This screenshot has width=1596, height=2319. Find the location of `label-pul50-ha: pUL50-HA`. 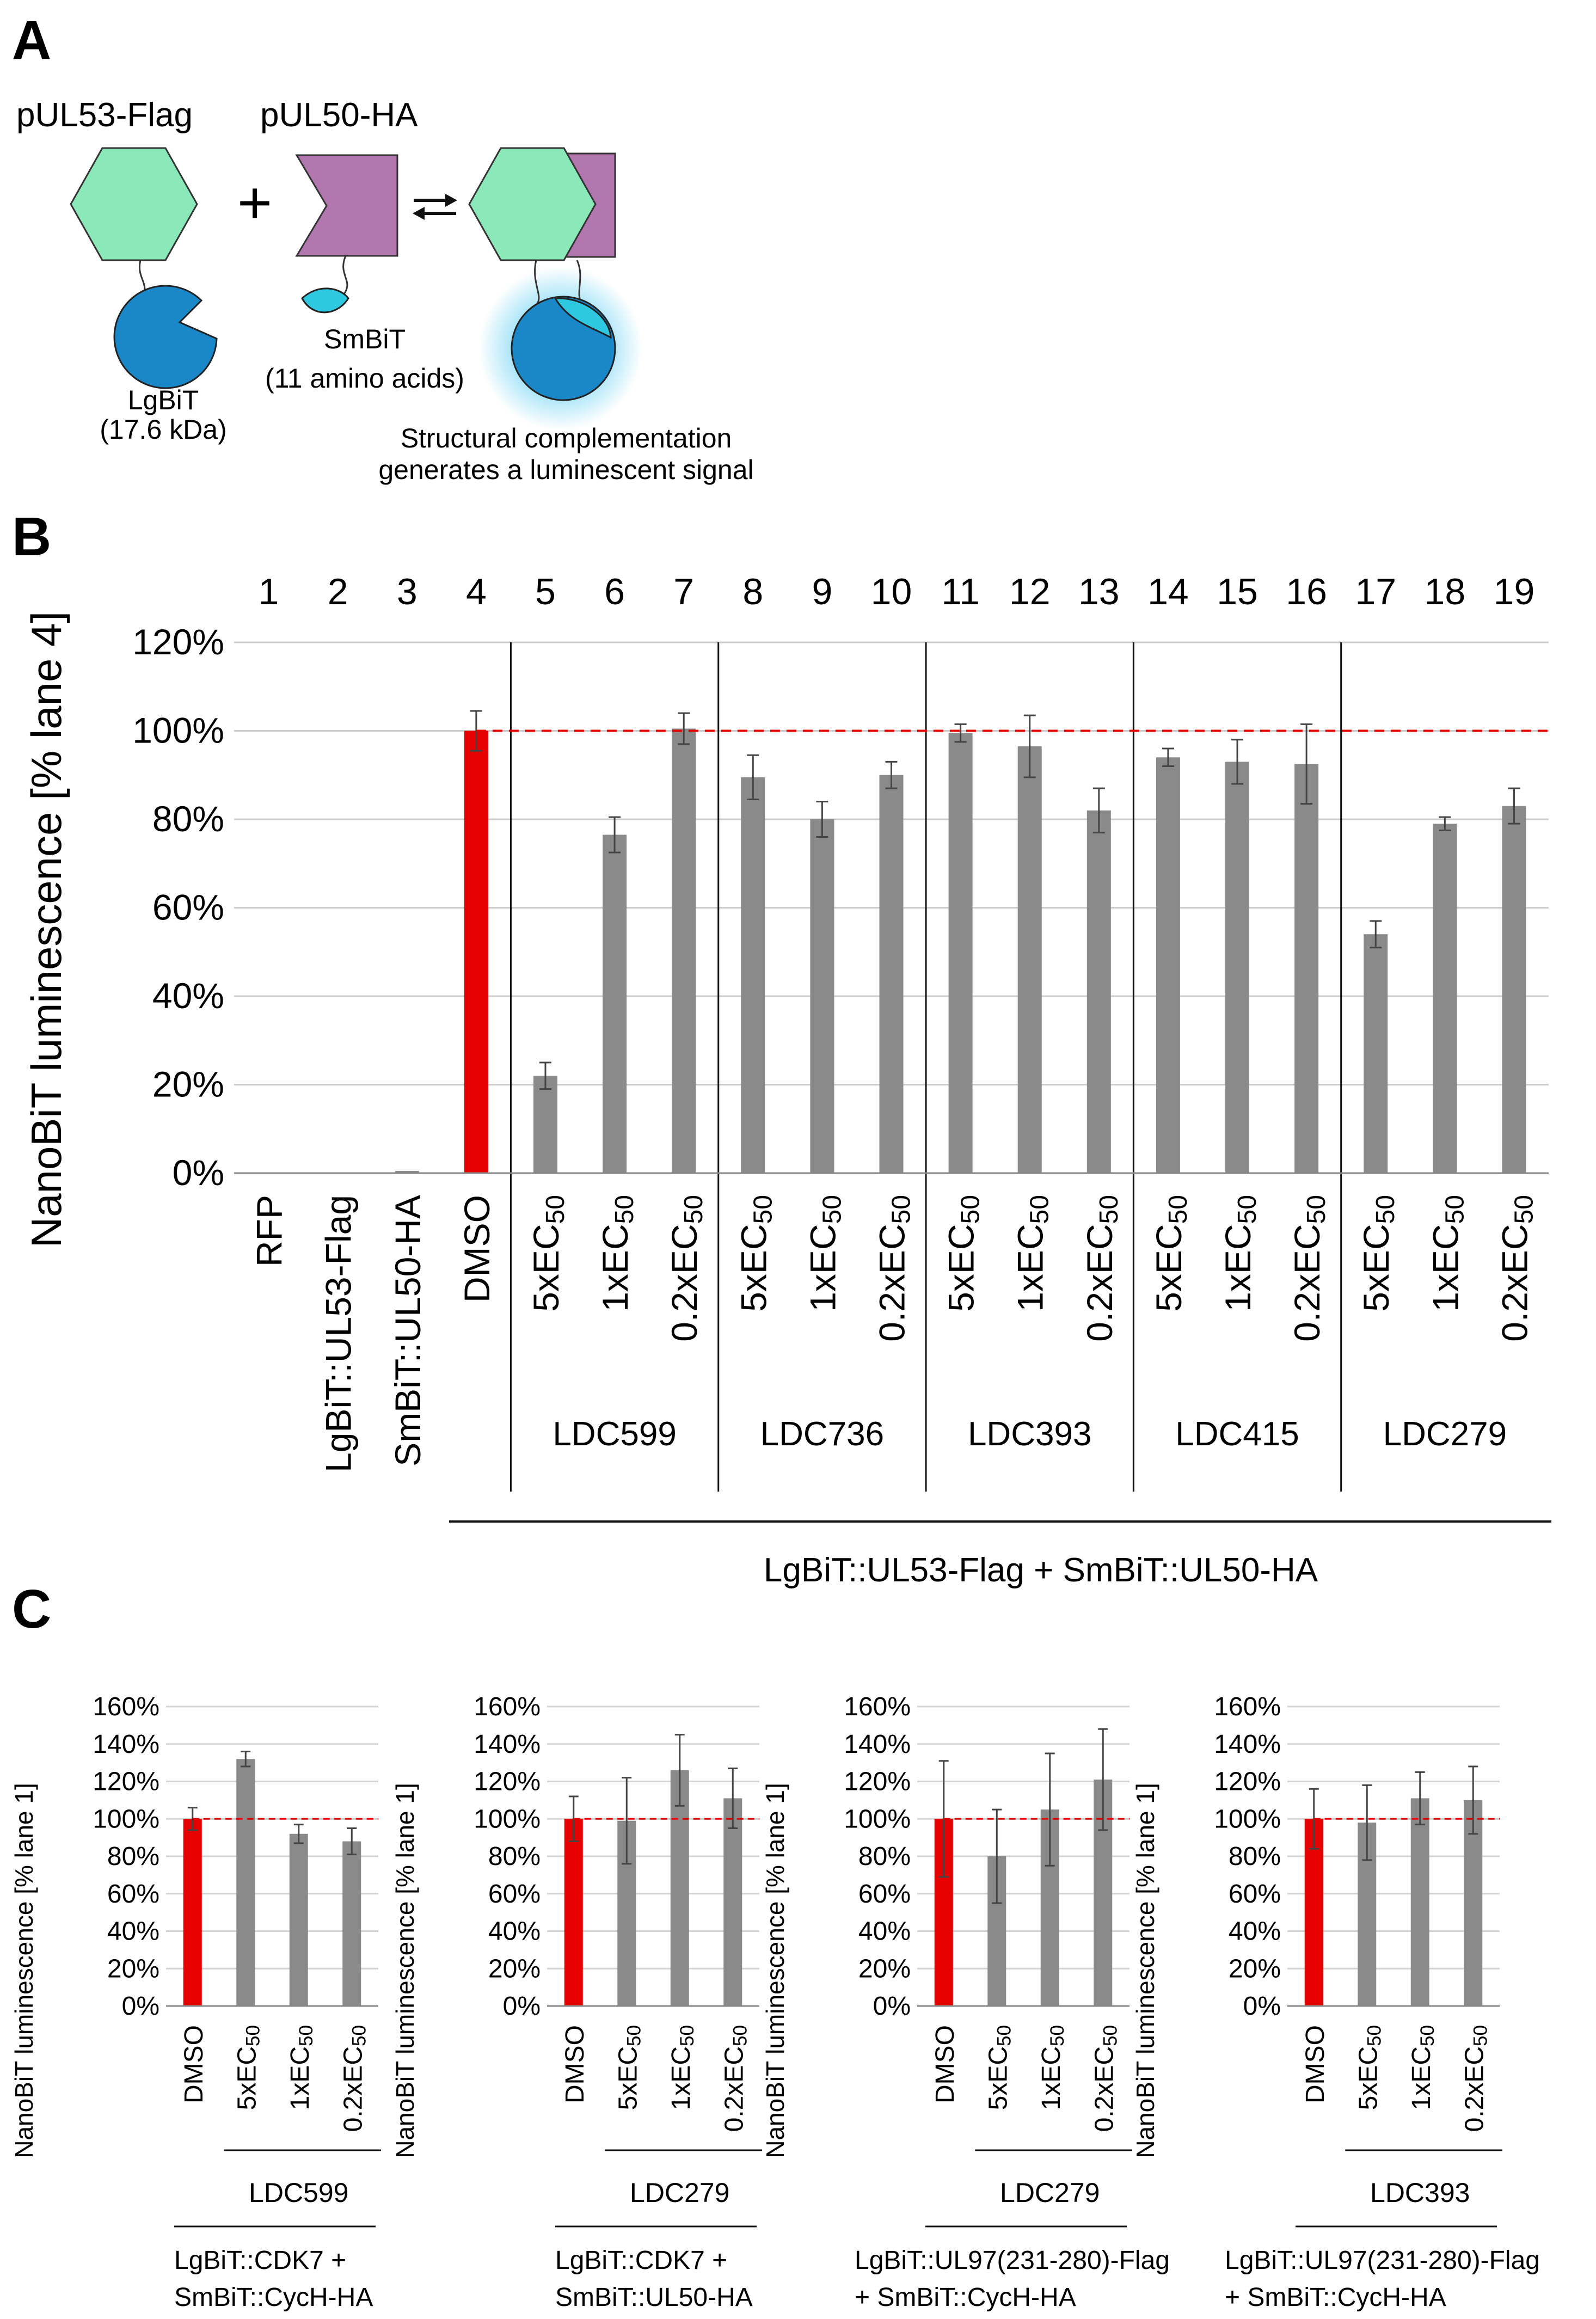

label-pul50-ha: pUL50-HA is located at coordinates (339, 115).